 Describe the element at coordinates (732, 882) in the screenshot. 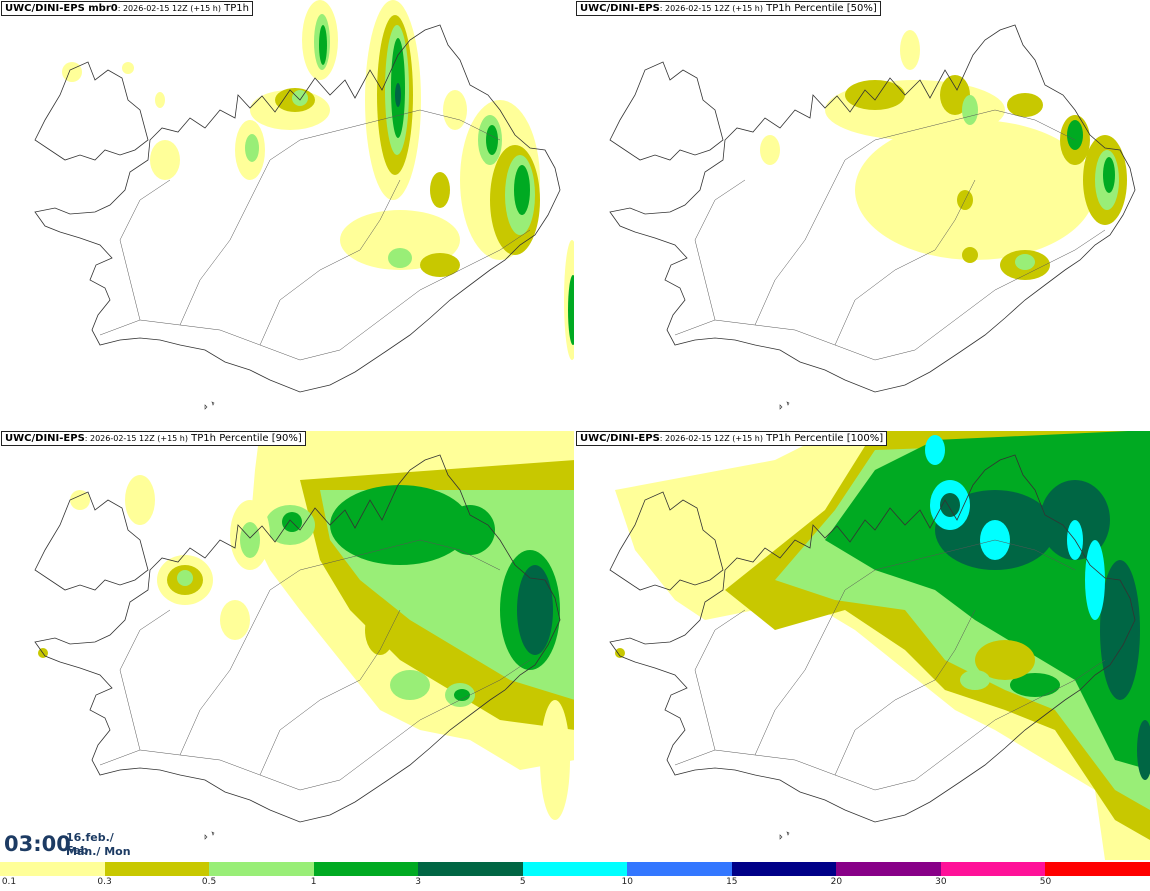

I see `legend-tick-label: 15` at that location.